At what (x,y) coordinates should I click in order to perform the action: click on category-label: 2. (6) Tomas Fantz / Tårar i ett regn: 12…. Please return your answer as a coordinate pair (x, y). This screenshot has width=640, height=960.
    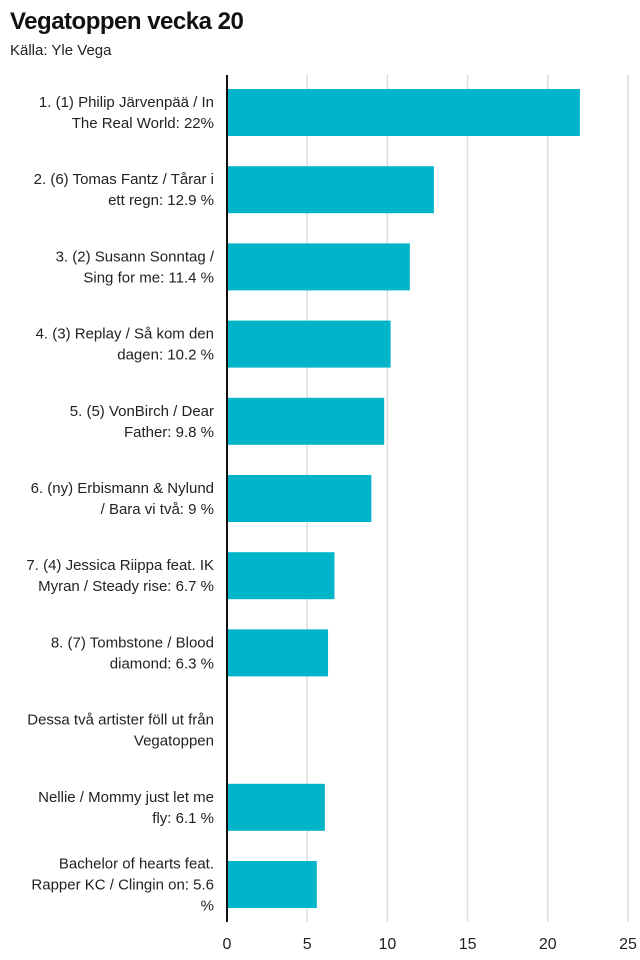
    Looking at the image, I should click on (124, 190).